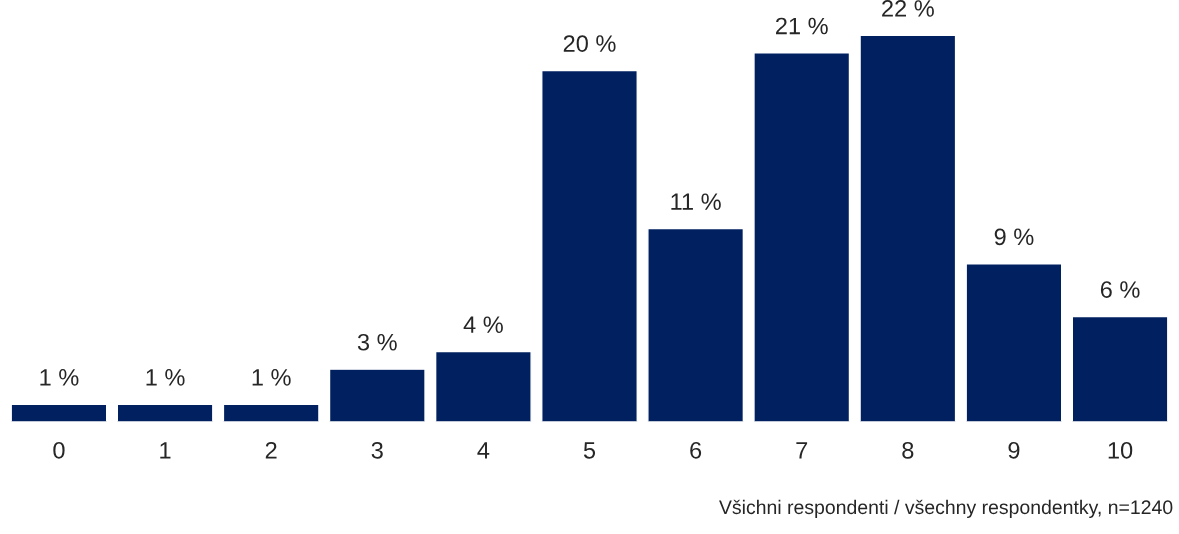  What do you see at coordinates (696, 450) in the screenshot?
I see `x-tick-label: 6` at bounding box center [696, 450].